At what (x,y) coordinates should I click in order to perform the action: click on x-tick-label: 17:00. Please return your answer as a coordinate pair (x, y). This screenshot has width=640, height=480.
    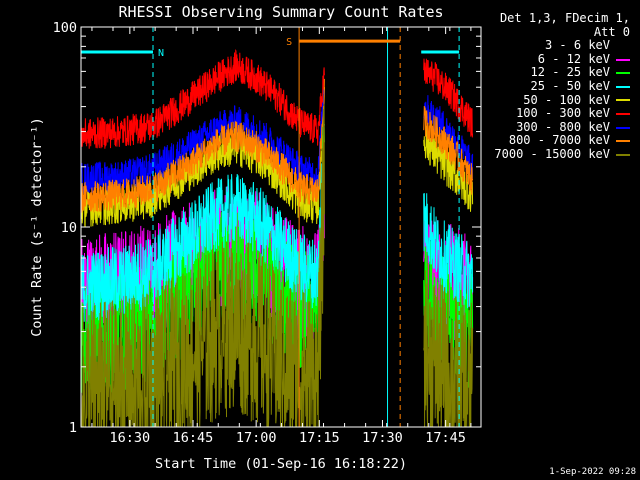
    Looking at the image, I should click on (256, 438).